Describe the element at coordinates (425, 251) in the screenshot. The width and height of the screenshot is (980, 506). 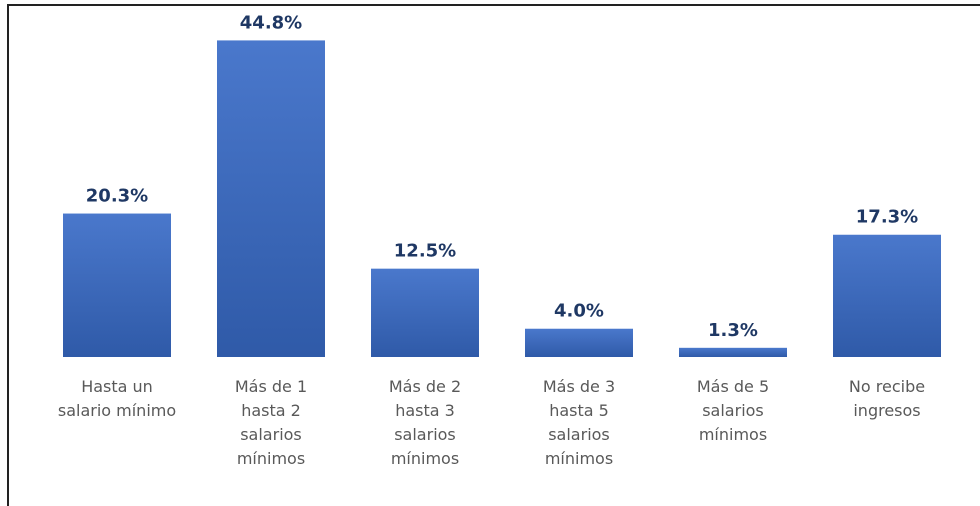
I see `value-label: 12.5%` at that location.